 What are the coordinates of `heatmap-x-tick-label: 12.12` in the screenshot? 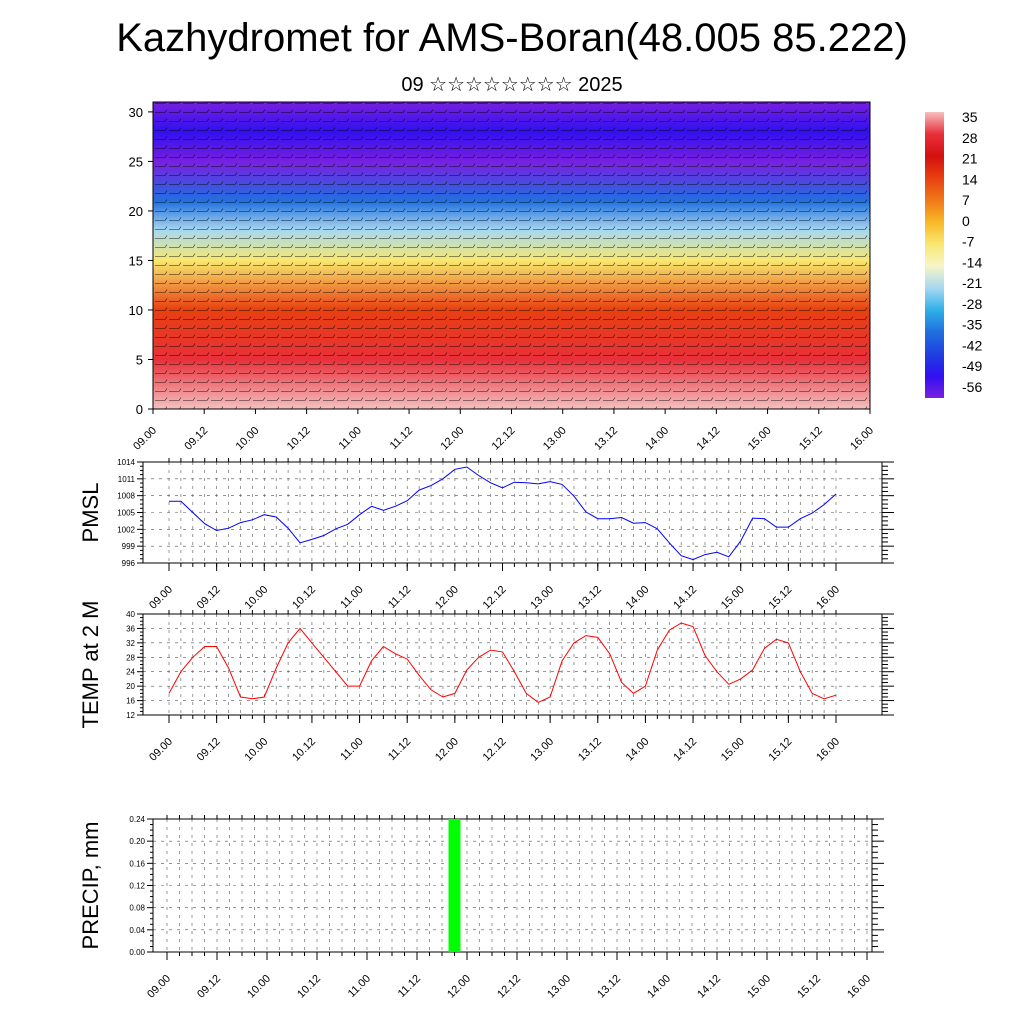 It's located at (504, 439).